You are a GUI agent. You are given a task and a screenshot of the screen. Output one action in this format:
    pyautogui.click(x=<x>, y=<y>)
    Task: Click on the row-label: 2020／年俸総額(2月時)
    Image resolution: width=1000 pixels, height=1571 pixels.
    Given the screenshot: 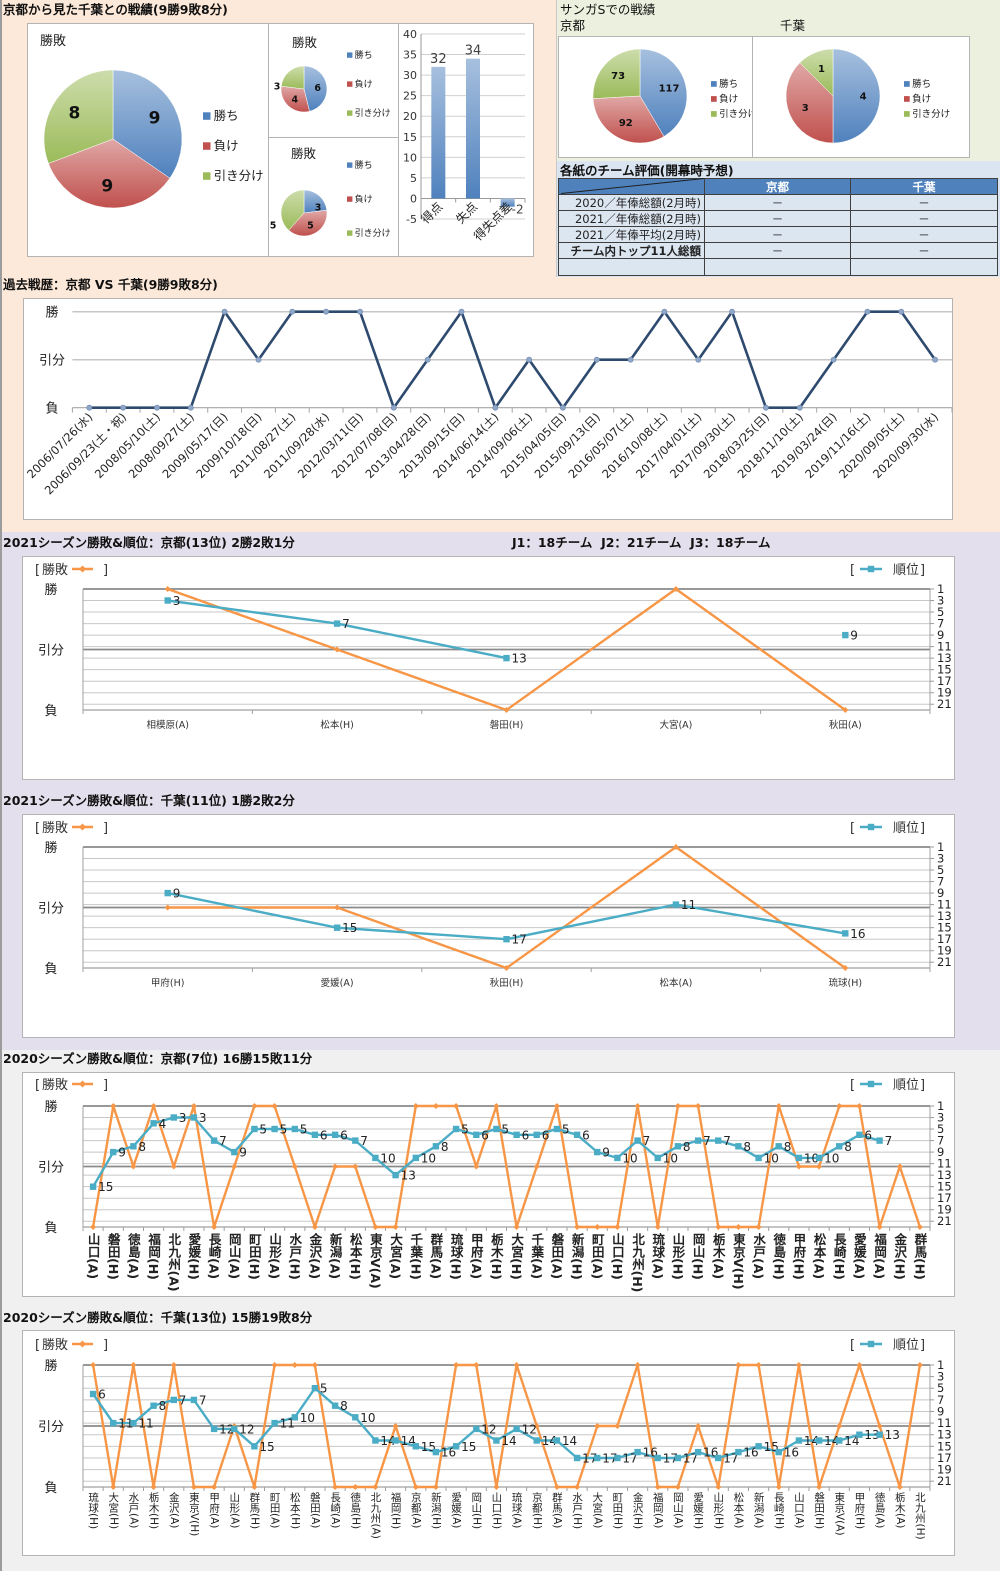 What is the action you would take?
    pyautogui.click(x=631, y=202)
    